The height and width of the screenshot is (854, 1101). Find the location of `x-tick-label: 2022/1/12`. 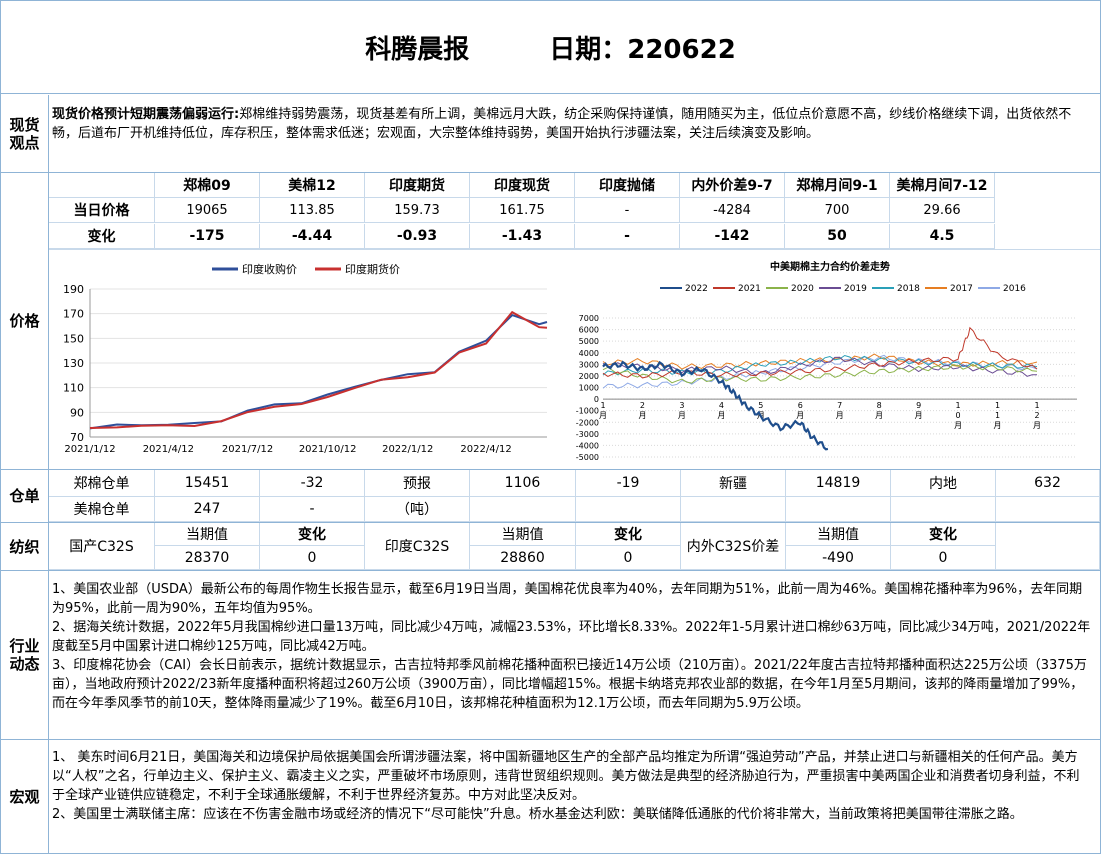

x-tick-label: 2022/1/12 is located at coordinates (407, 449).